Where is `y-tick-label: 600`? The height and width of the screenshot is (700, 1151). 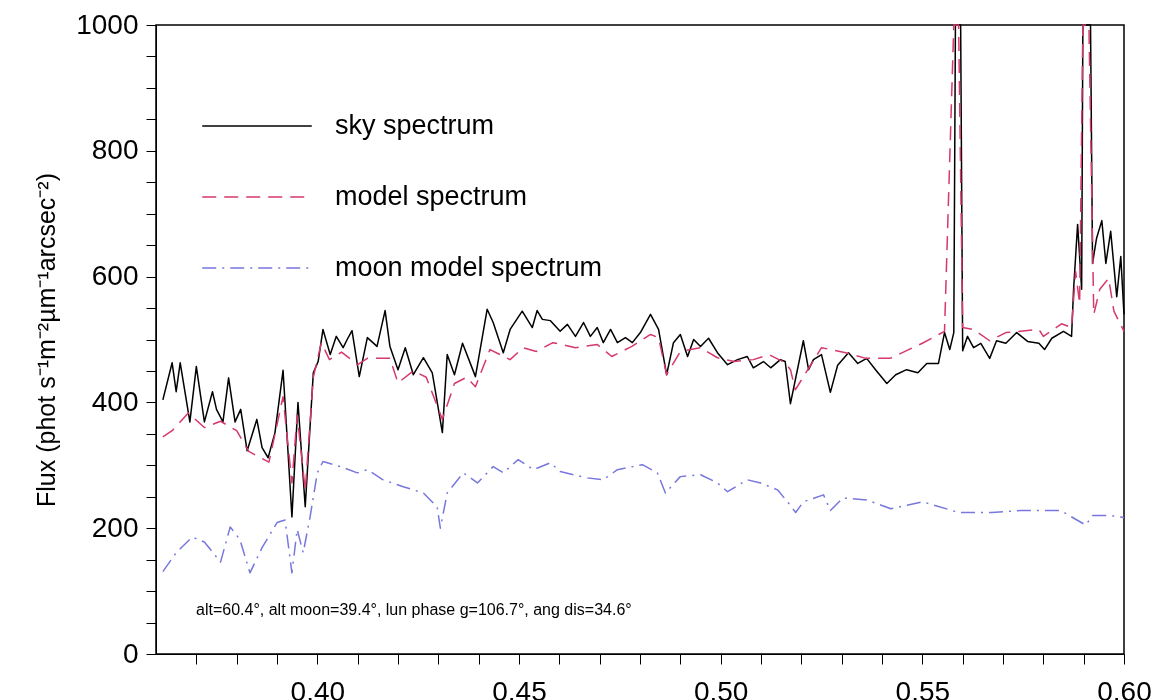
y-tick-label: 600 is located at coordinates (115, 276).